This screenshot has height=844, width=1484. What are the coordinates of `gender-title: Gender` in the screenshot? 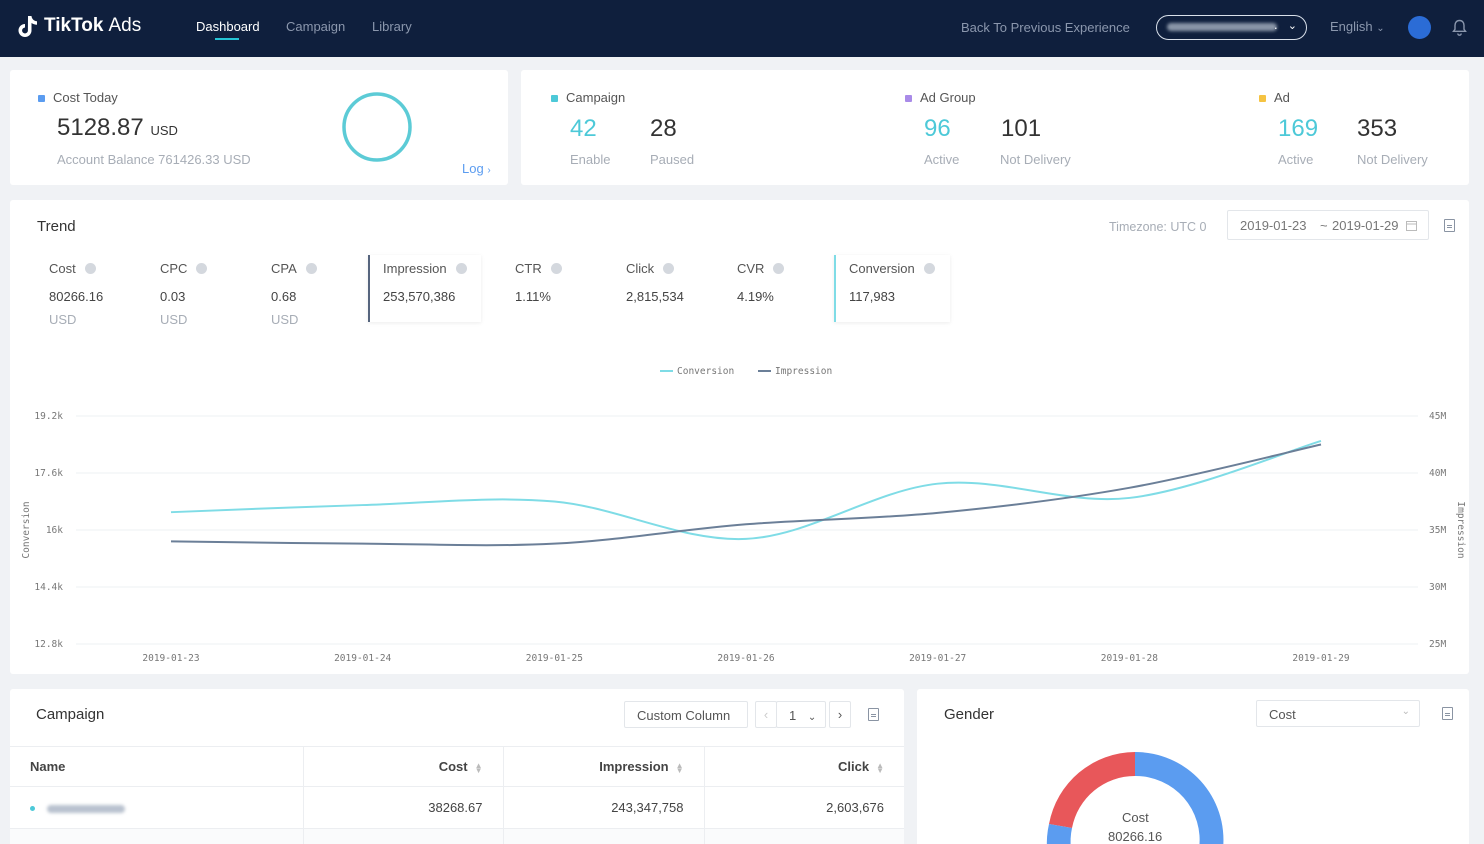 It's located at (969, 714).